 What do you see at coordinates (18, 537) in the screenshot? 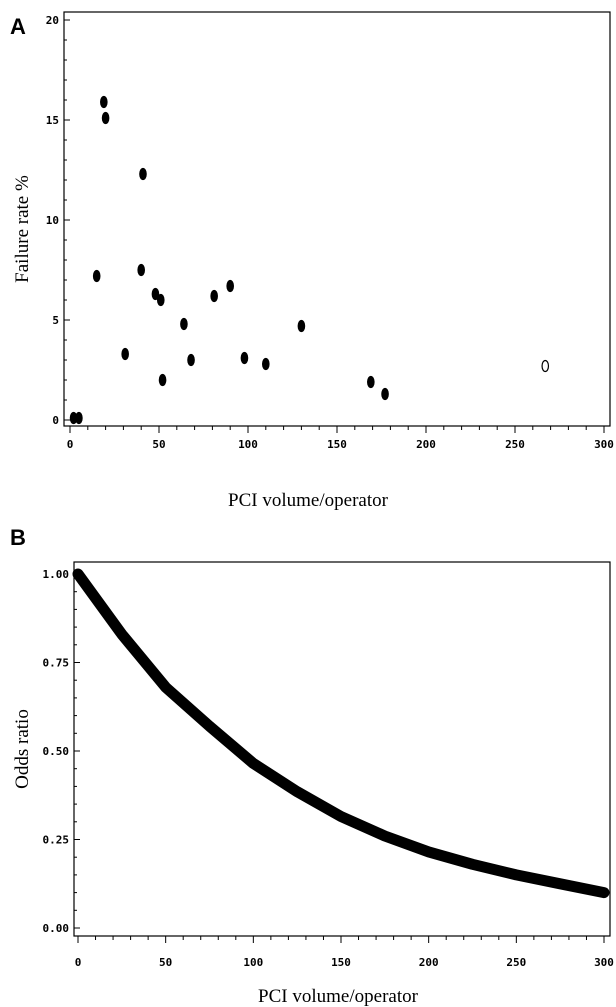
I see `panel-b-letter: B` at bounding box center [18, 537].